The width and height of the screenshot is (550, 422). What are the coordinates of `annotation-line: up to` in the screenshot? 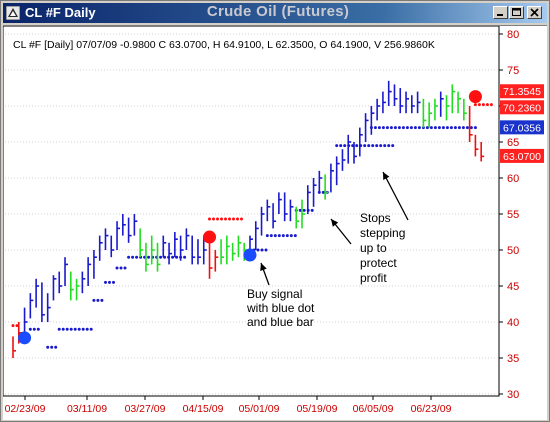 It's located at (373, 248).